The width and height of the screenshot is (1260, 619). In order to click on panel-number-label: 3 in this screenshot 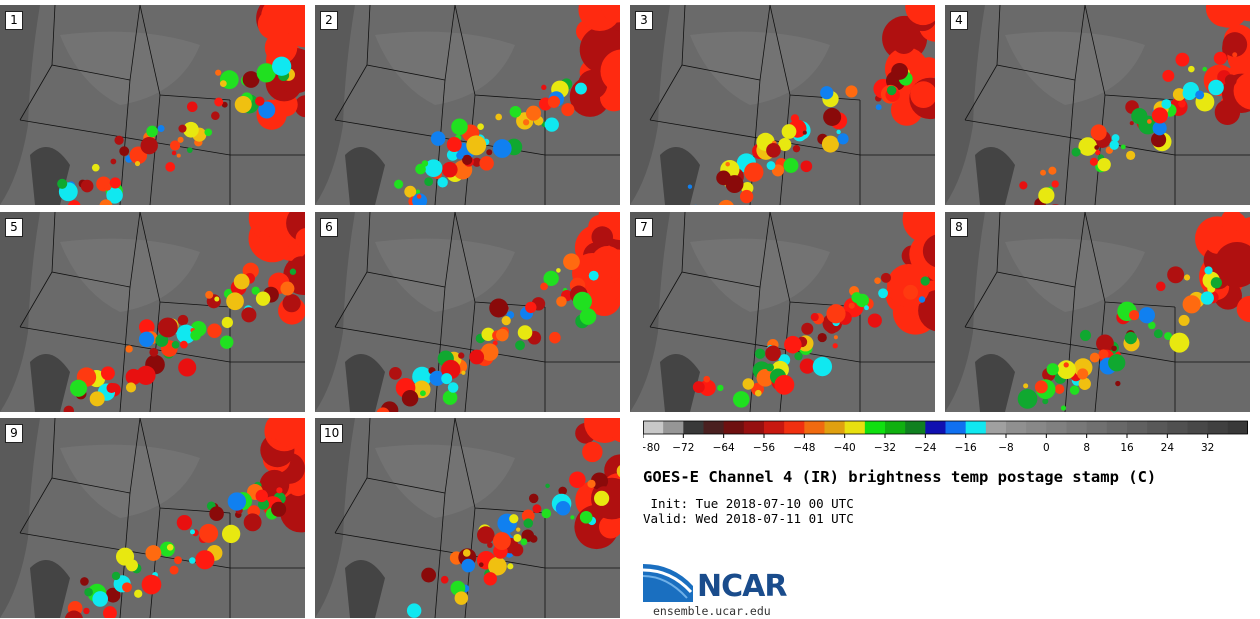, I will do `click(644, 20)`.